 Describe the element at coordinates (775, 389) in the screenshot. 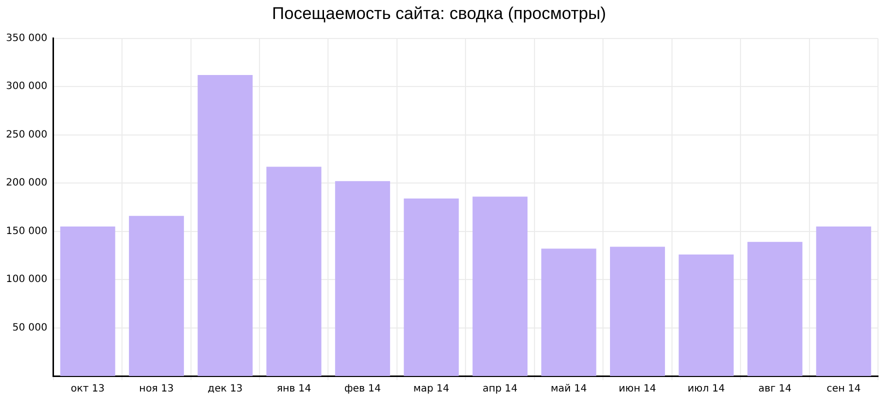

I see `x-tick-label: авг 14` at that location.